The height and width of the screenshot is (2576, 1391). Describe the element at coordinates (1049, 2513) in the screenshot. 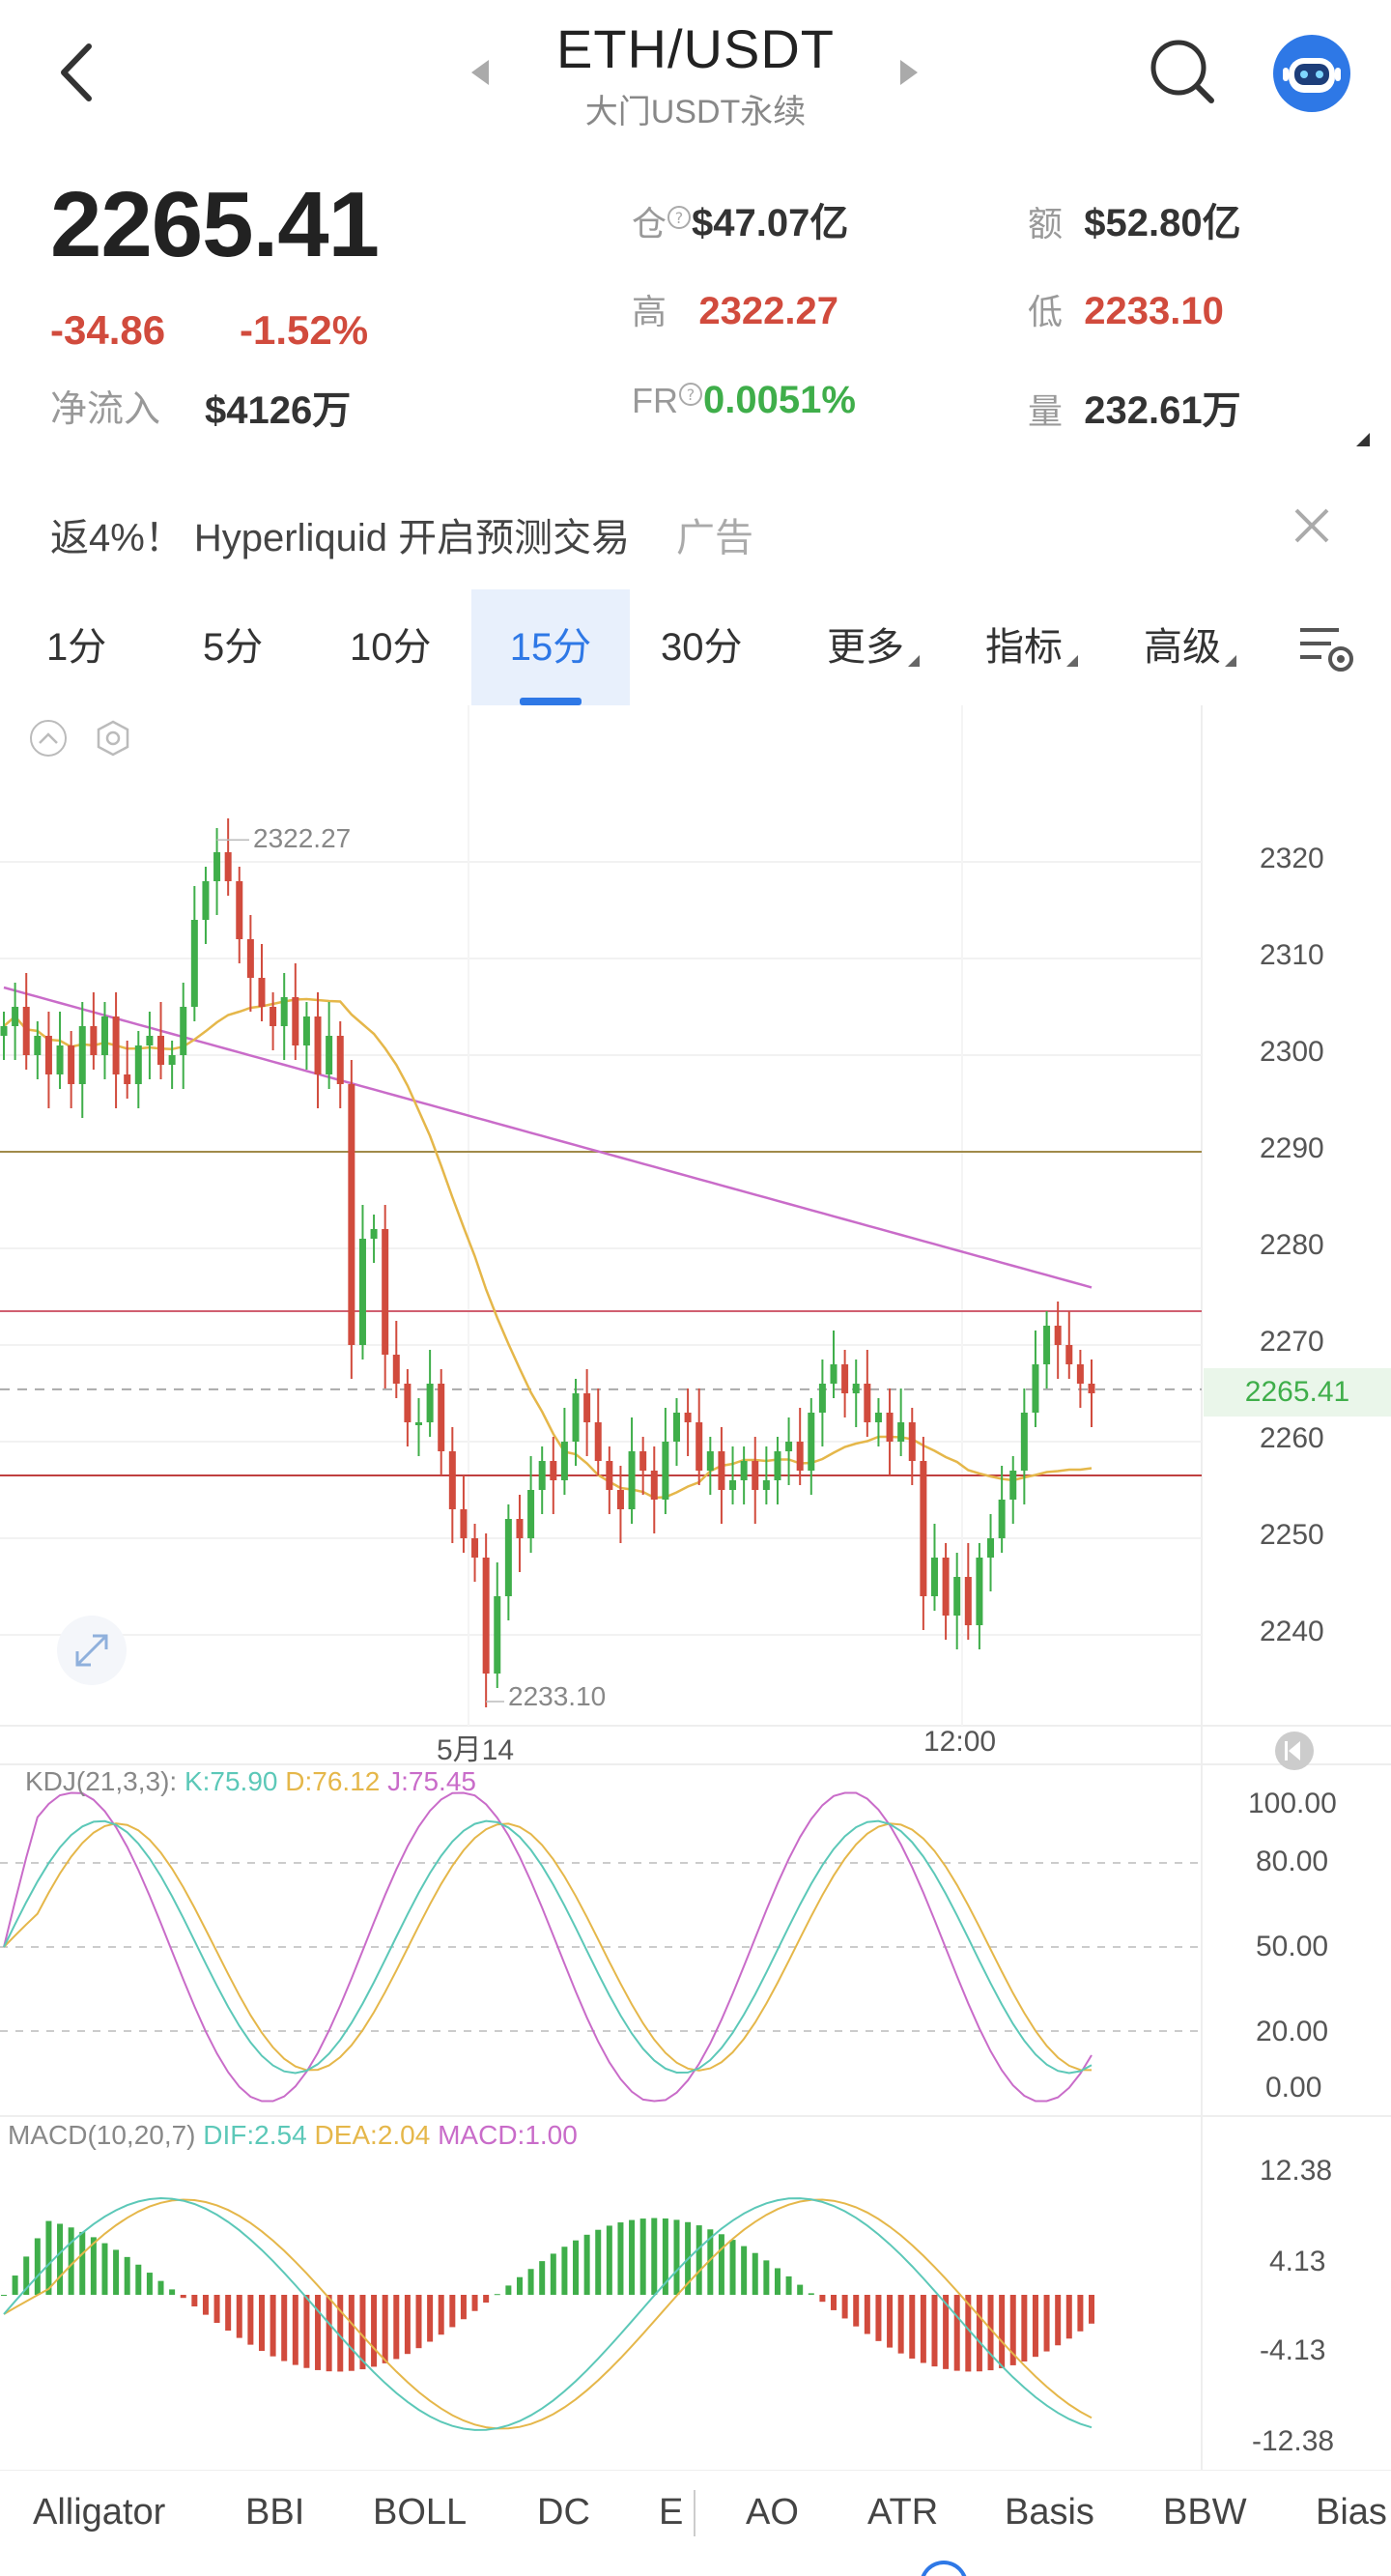

I see `indicator-basis: Basis` at that location.